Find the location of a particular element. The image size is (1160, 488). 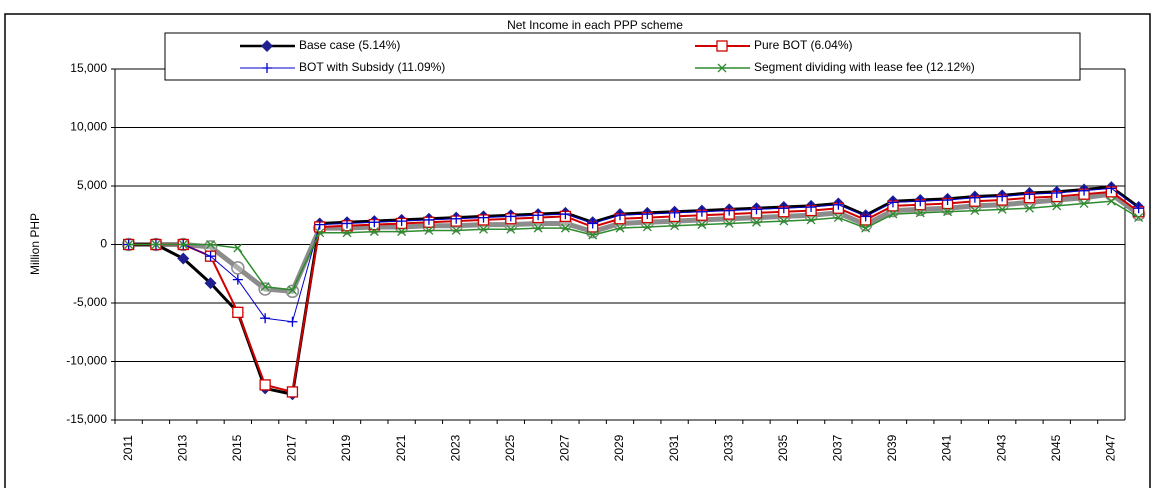

x-tick-label: 2037 is located at coordinates (838, 447).